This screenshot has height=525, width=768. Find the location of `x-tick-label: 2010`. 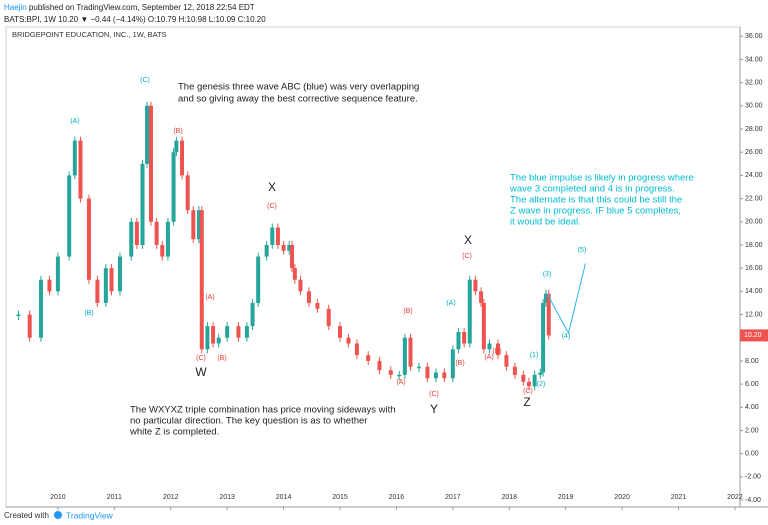

x-tick-label: 2010 is located at coordinates (58, 497).